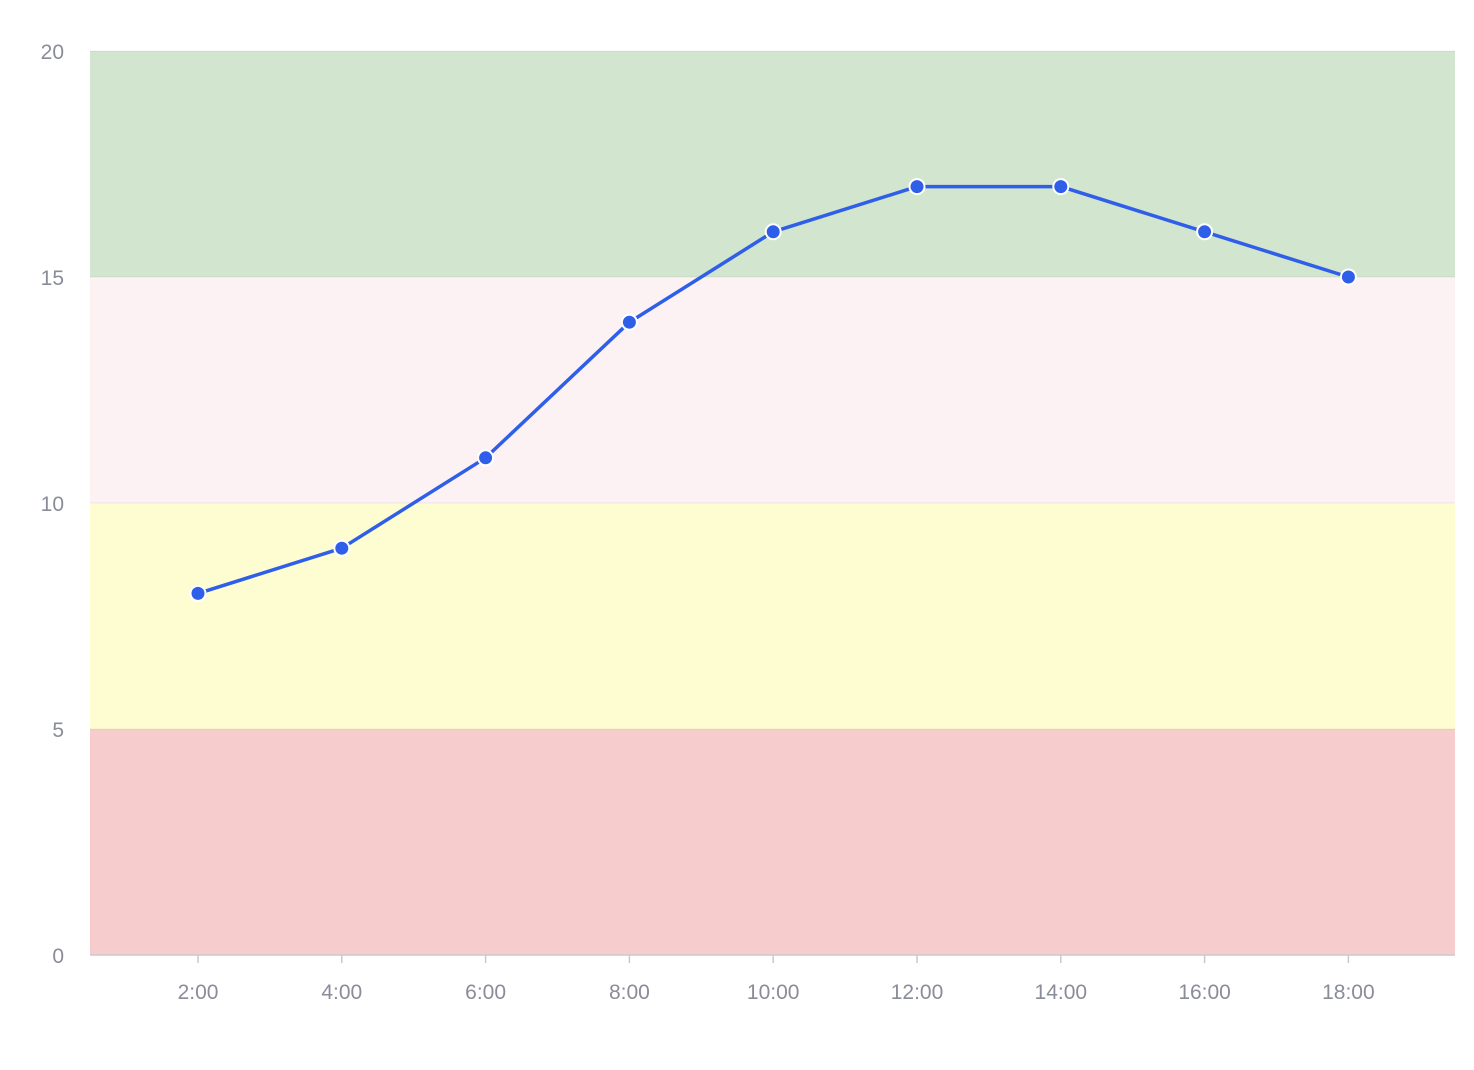  I want to click on x-tick-label: 16:00, so click(1204, 992).